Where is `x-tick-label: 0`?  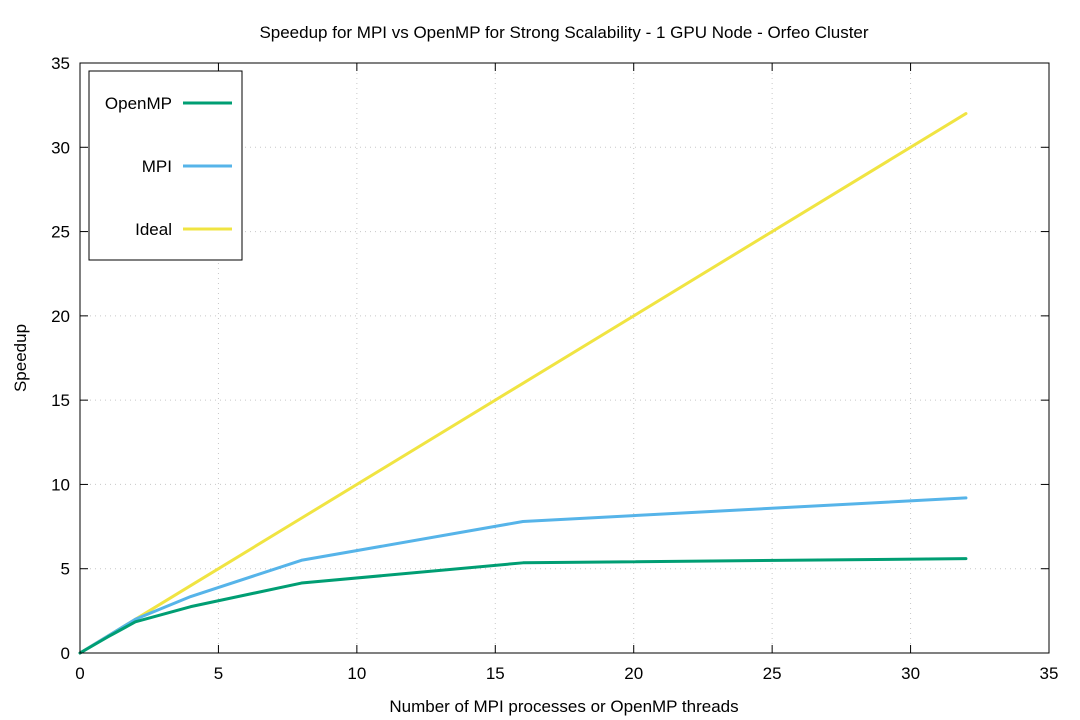
x-tick-label: 0 is located at coordinates (79, 673).